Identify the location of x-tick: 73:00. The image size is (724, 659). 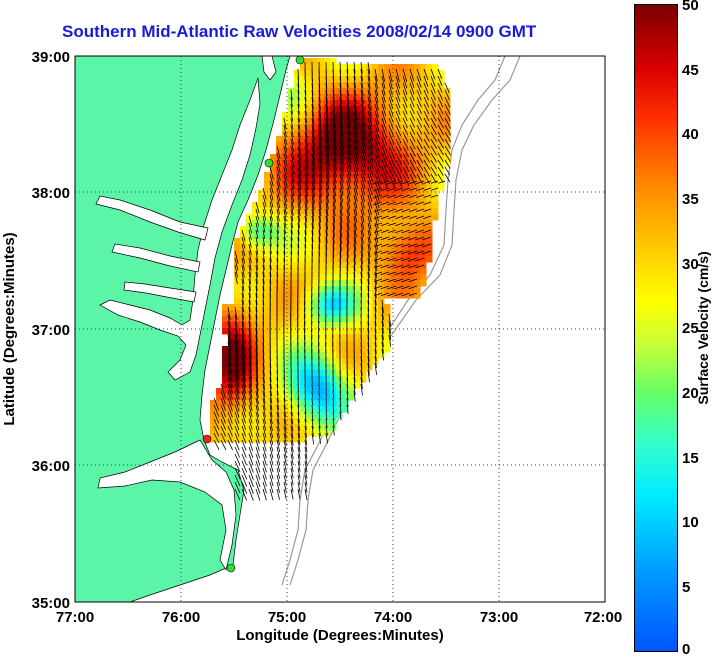
(499, 617).